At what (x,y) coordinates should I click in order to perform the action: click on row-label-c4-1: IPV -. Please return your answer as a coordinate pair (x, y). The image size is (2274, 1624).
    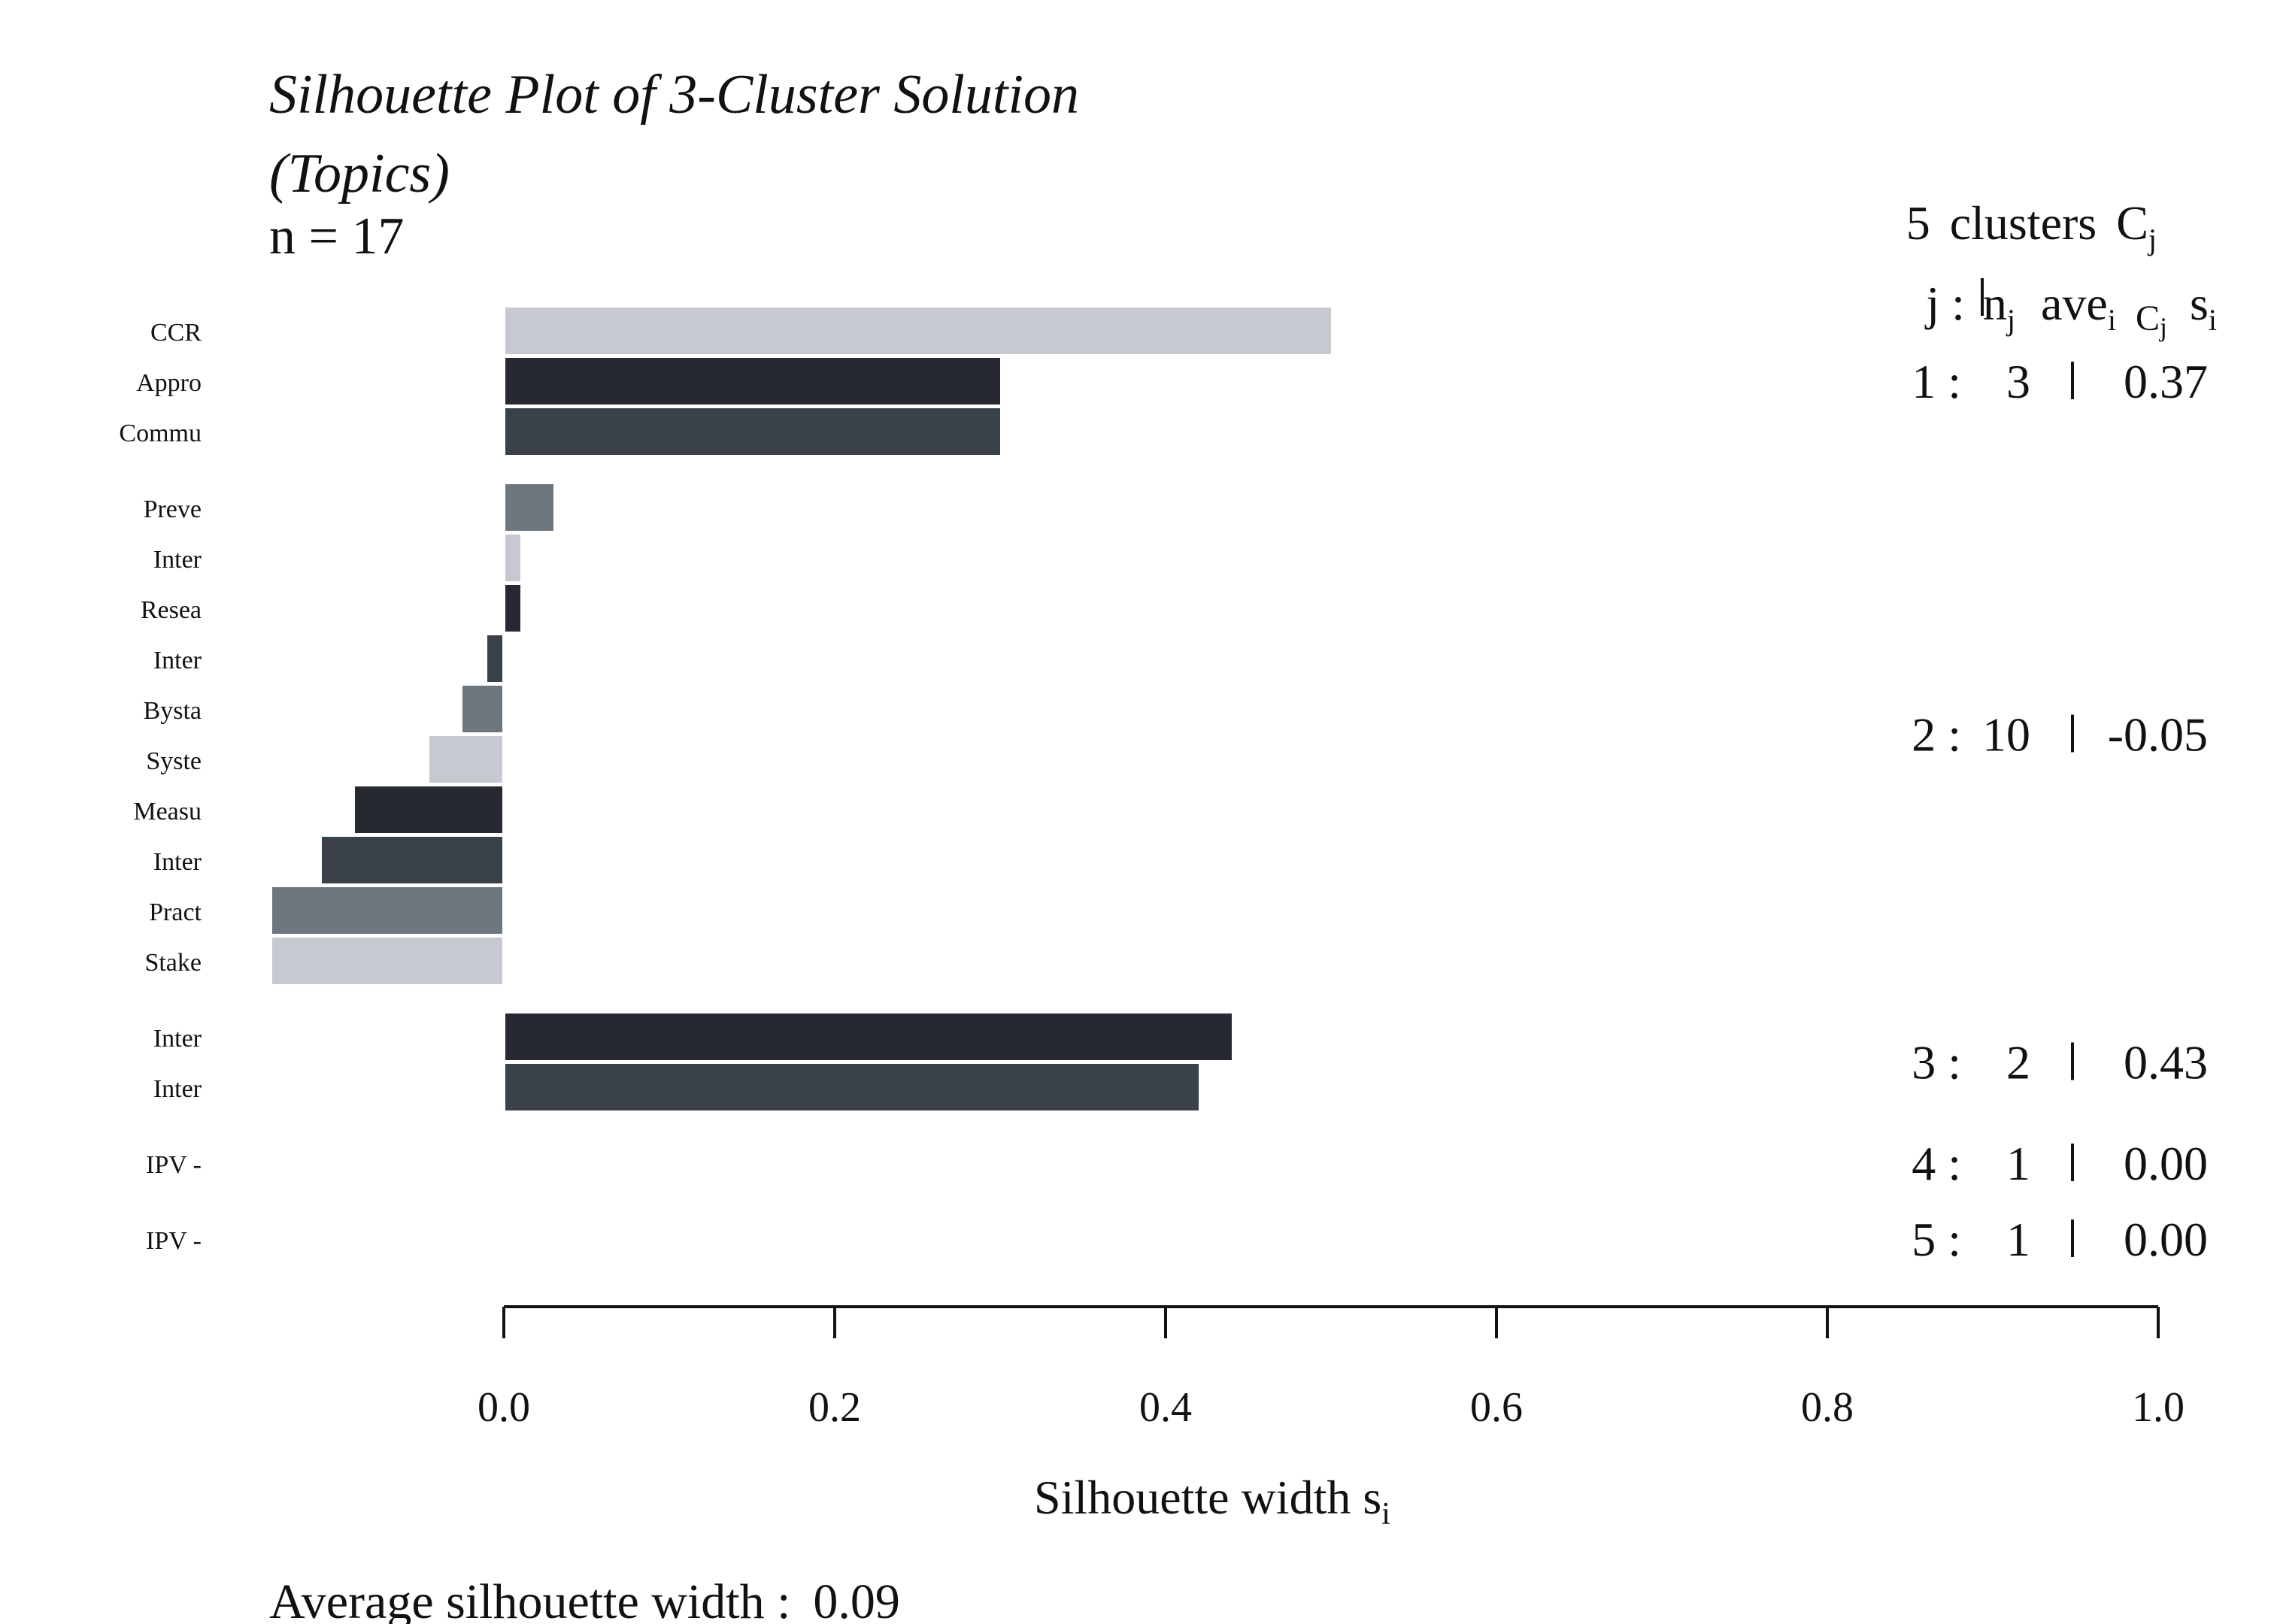
    Looking at the image, I should click on (174, 1165).